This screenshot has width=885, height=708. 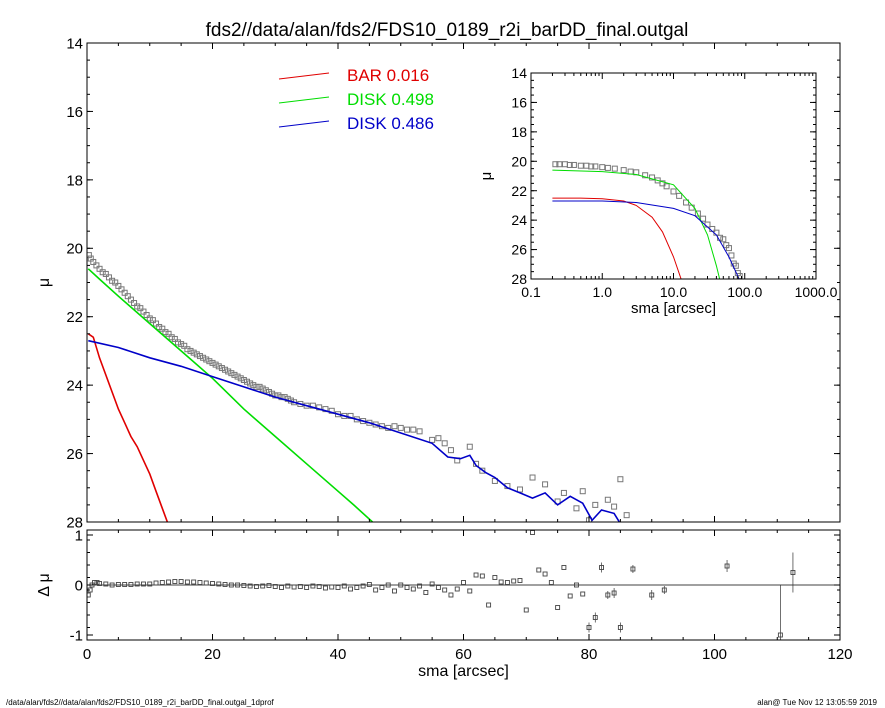 What do you see at coordinates (839, 654) in the screenshot?
I see `x-tick-label: 120` at bounding box center [839, 654].